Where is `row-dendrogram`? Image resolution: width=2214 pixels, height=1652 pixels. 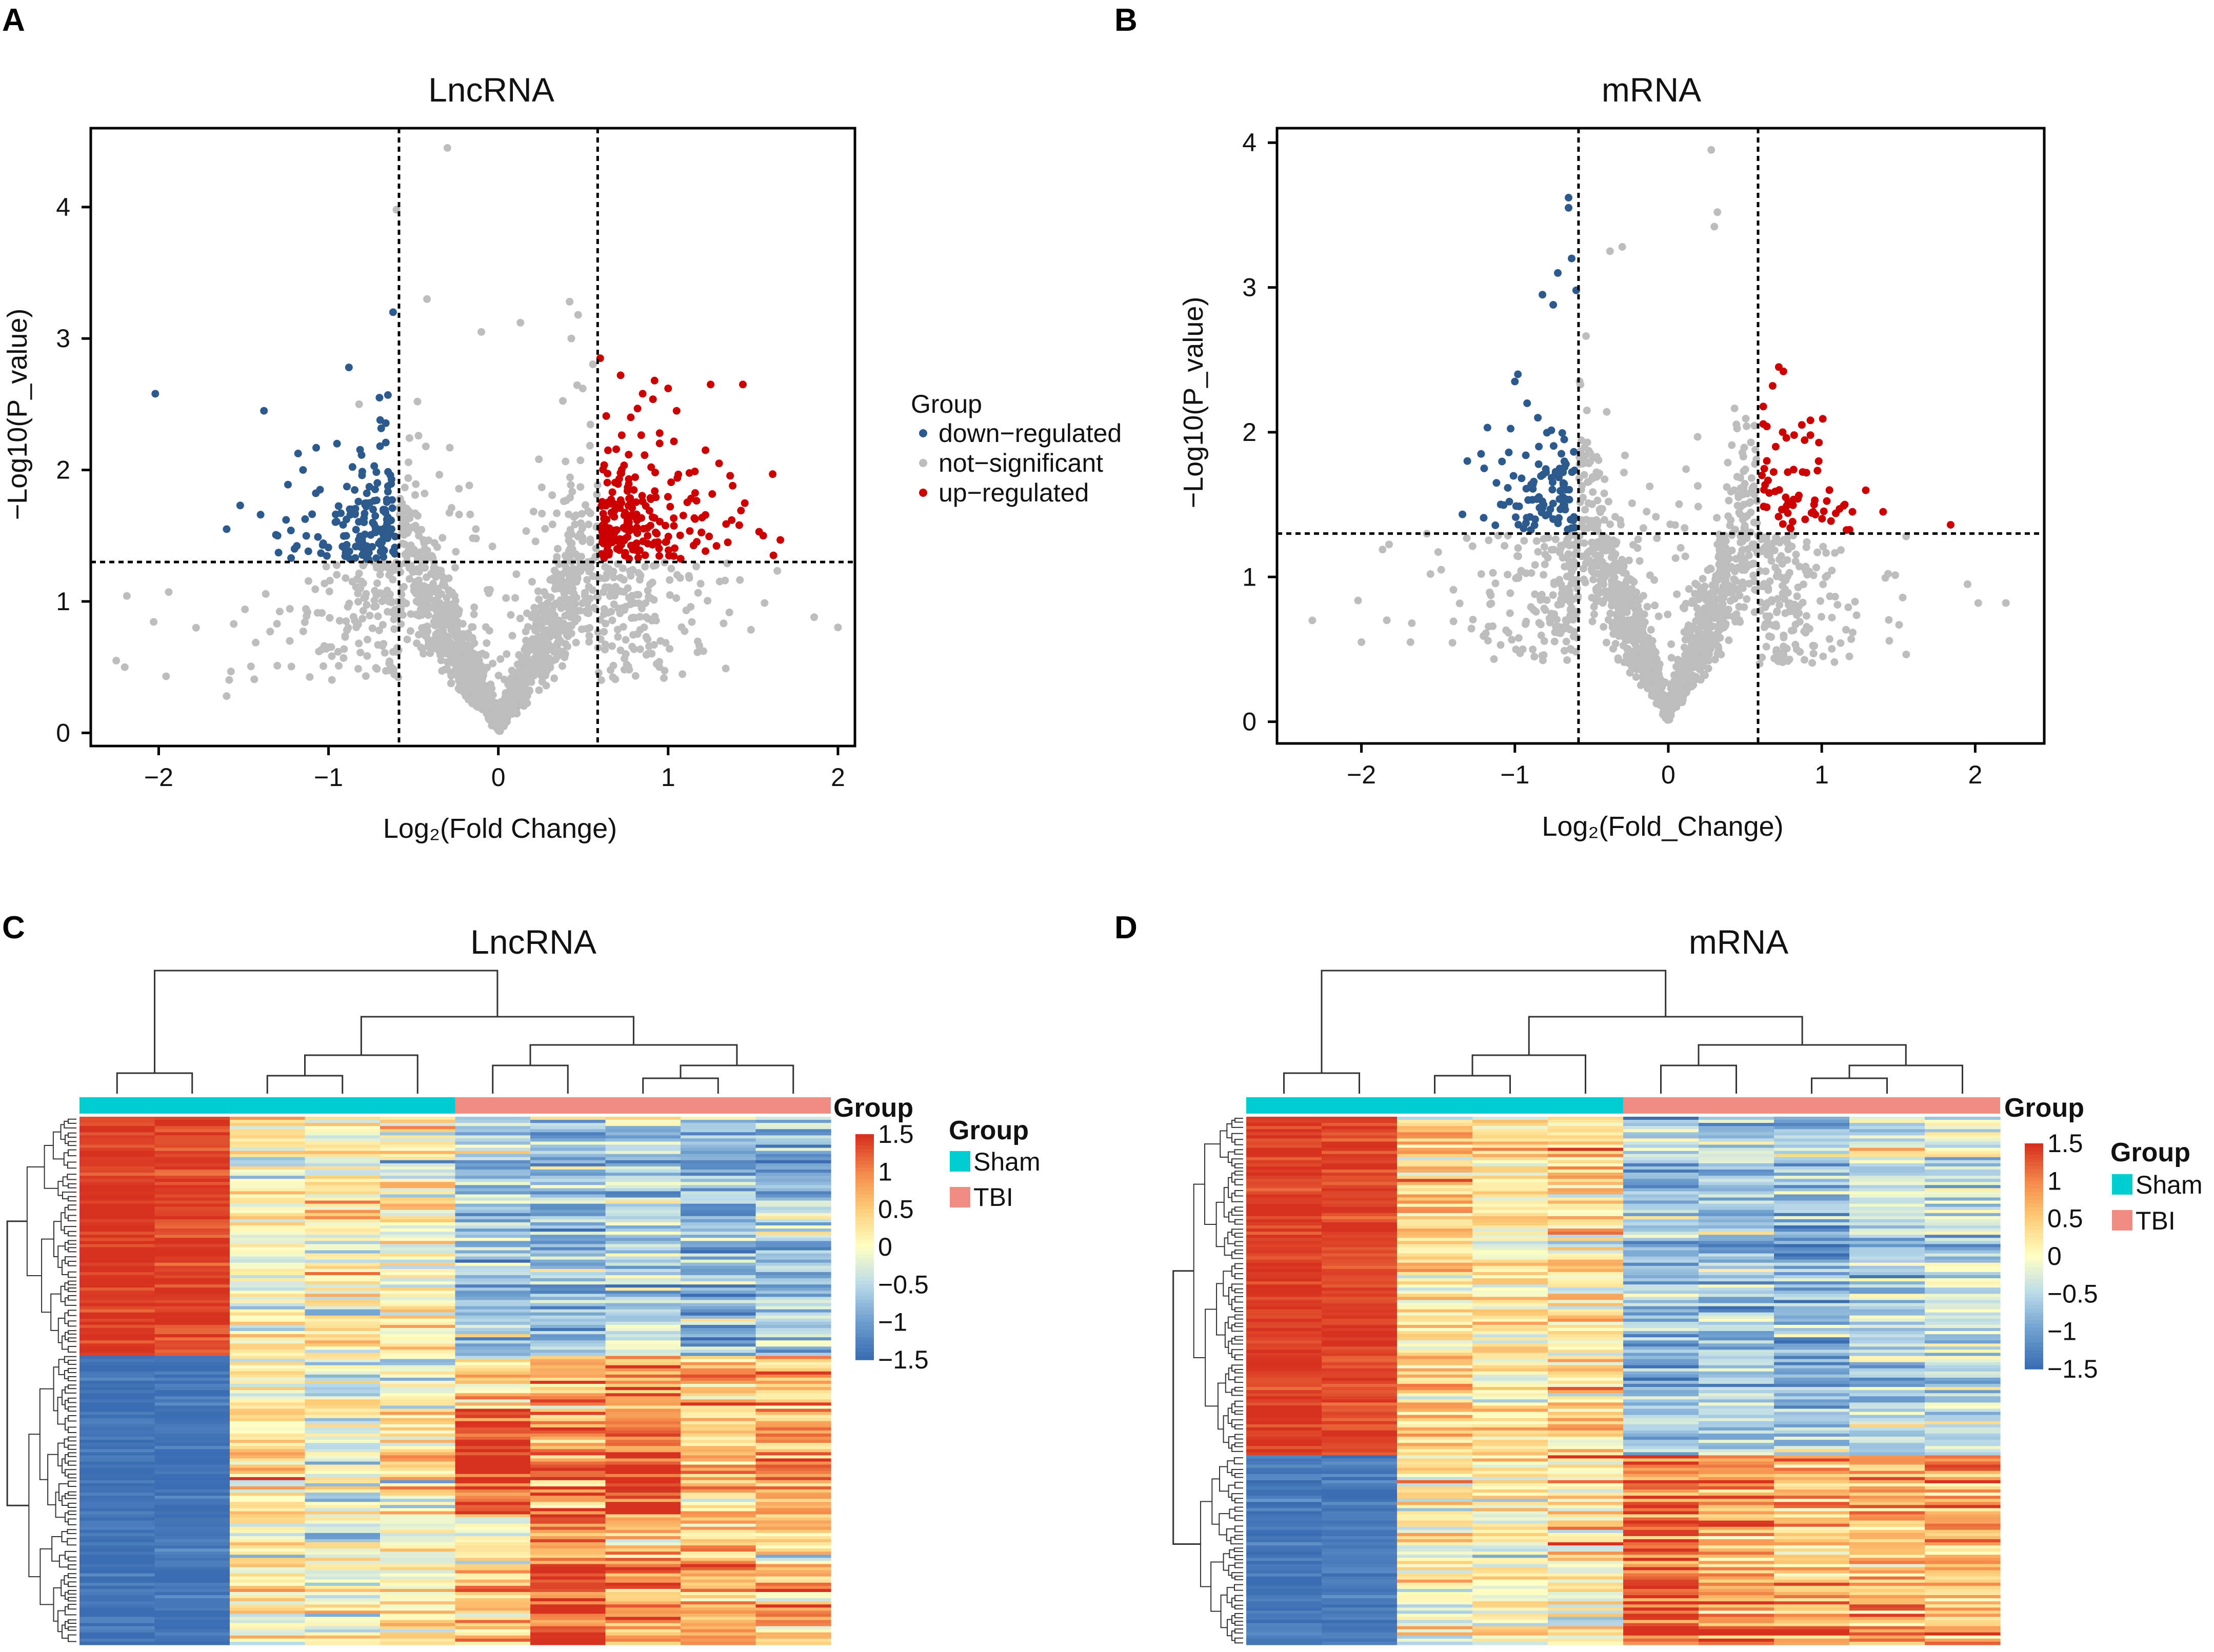 row-dendrogram is located at coordinates (41, 1380).